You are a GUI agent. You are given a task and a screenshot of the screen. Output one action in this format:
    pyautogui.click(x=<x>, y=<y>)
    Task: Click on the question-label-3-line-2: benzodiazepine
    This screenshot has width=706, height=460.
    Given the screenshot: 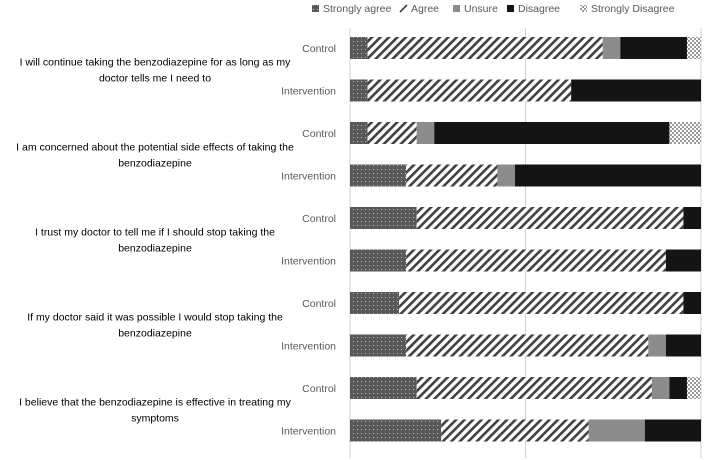 What is the action you would take?
    pyautogui.click(x=155, y=248)
    